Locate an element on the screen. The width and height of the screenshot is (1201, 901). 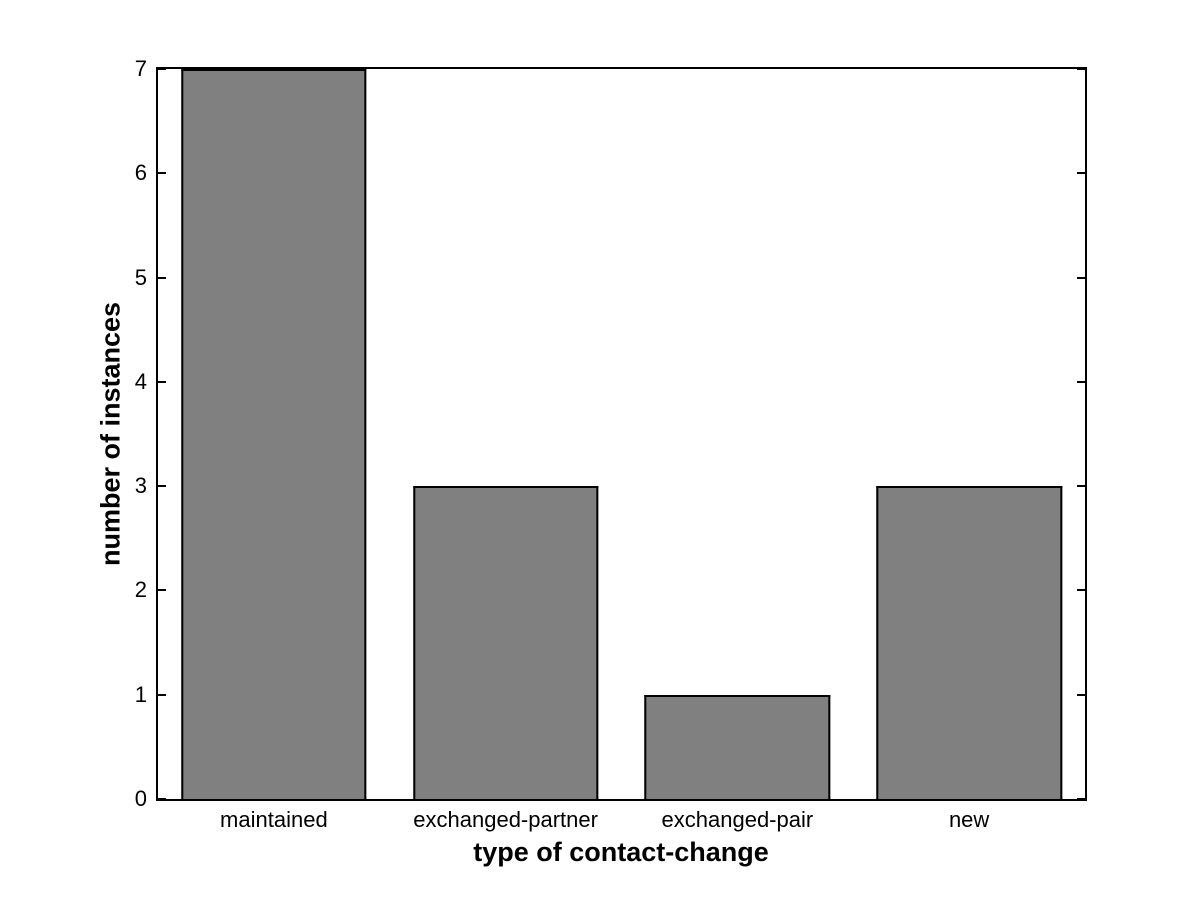
x-axis-label: type of contact-change is located at coordinates (621, 852).